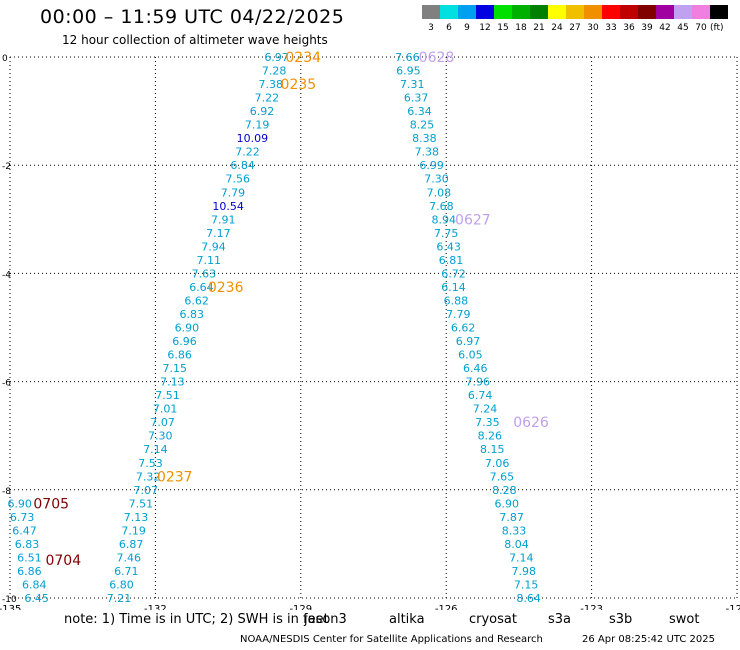 The height and width of the screenshot is (650, 740). I want to click on wave-height-label: 7.11, so click(208, 260).